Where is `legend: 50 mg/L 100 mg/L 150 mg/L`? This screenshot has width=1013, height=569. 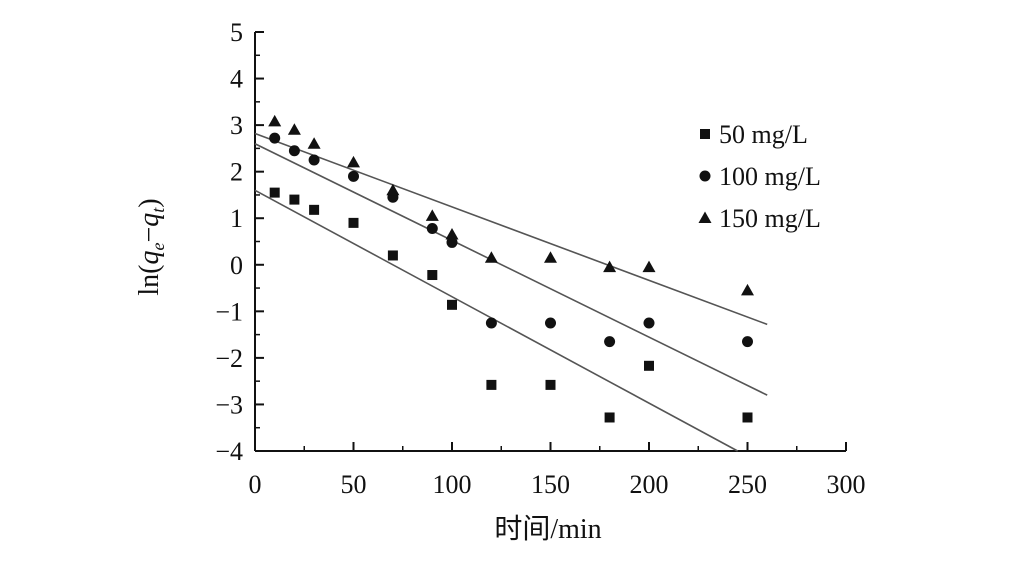
legend: 50 mg/L 100 mg/L 150 mg/L is located at coordinates (759, 176).